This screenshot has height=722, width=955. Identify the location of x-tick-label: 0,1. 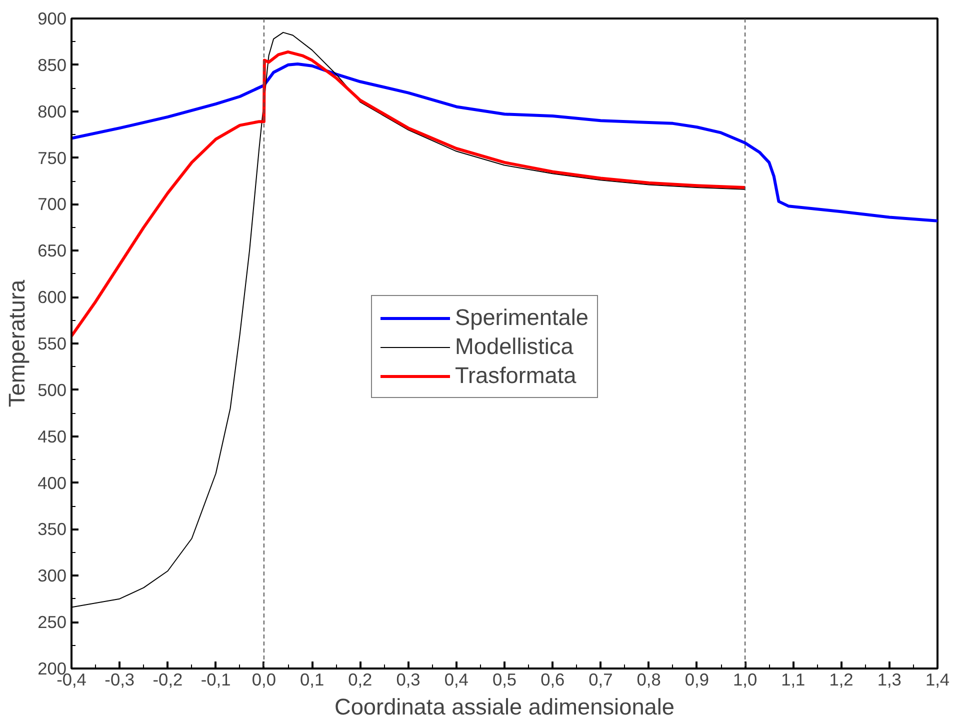
(312, 680).